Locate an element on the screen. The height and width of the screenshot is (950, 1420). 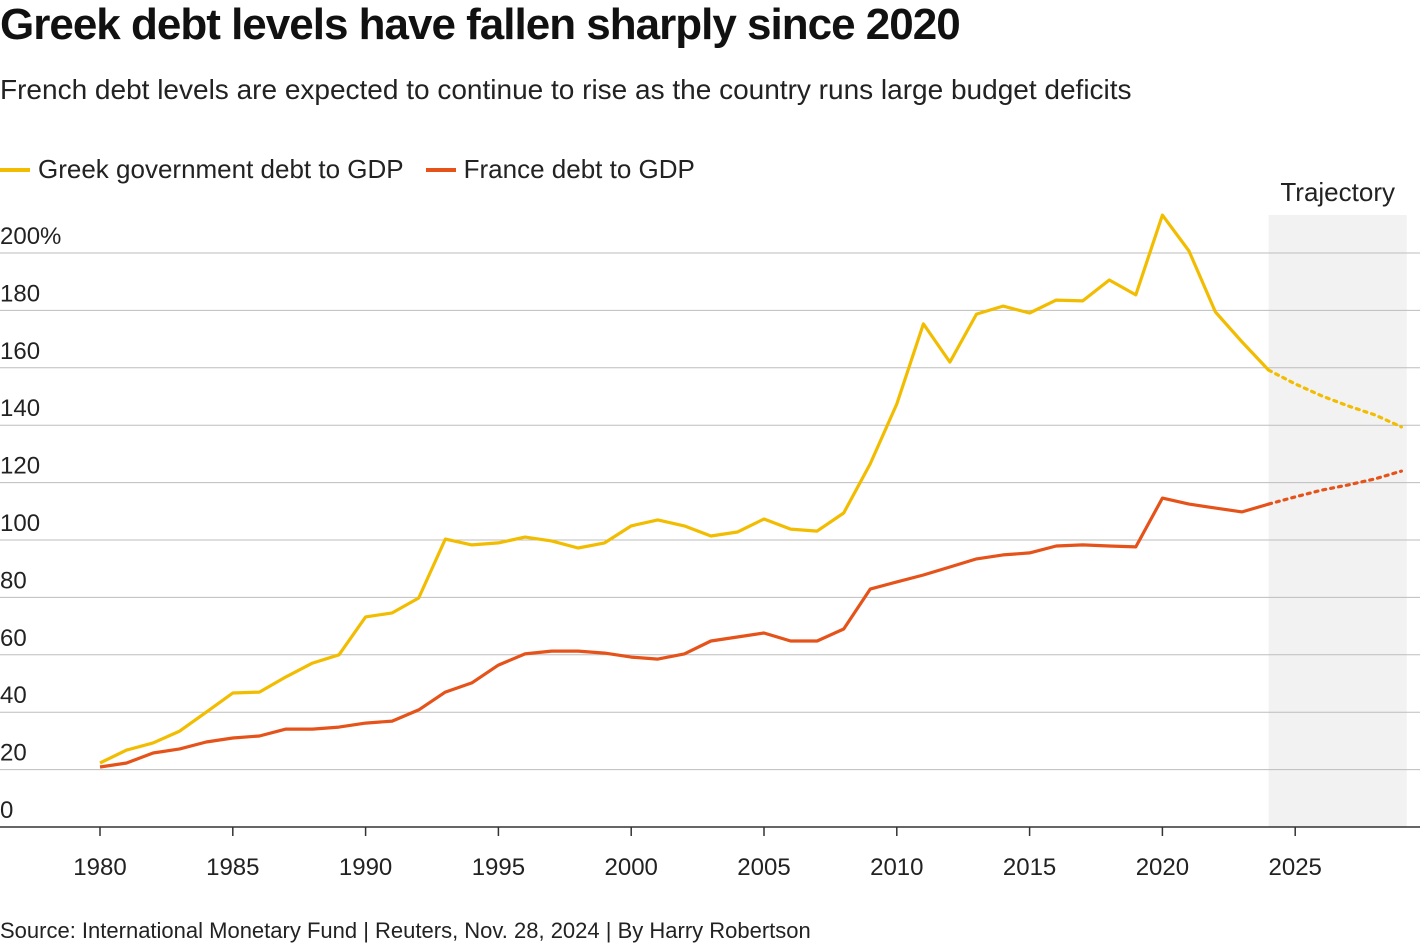
legend-swatch-greece is located at coordinates (15, 169).